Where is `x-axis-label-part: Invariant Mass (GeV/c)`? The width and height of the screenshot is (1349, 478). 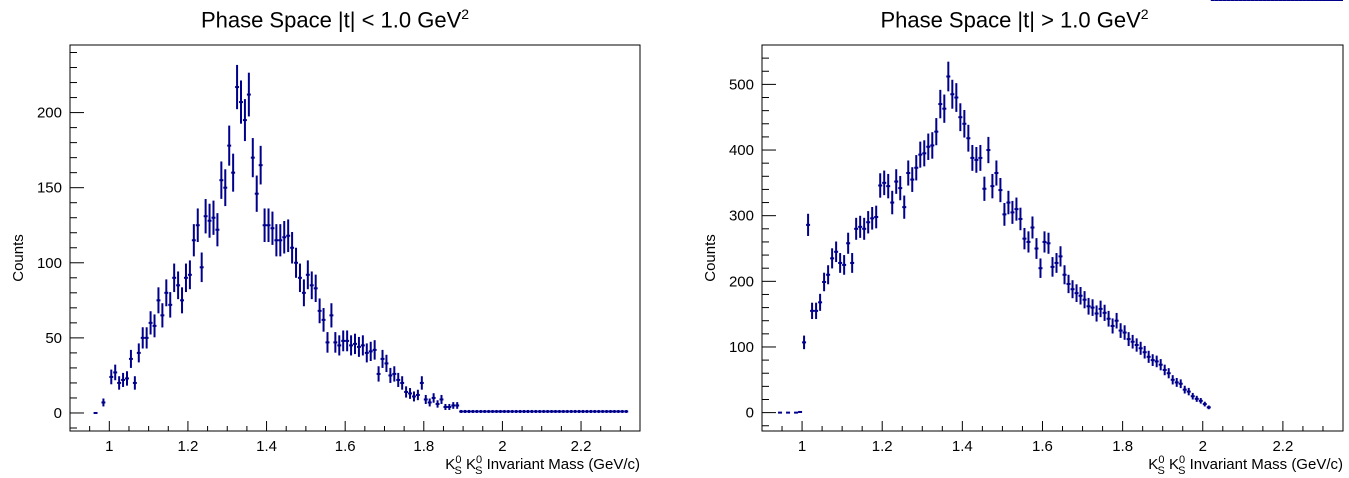 x-axis-label-part: Invariant Mass (GeV/c) is located at coordinates (563, 464).